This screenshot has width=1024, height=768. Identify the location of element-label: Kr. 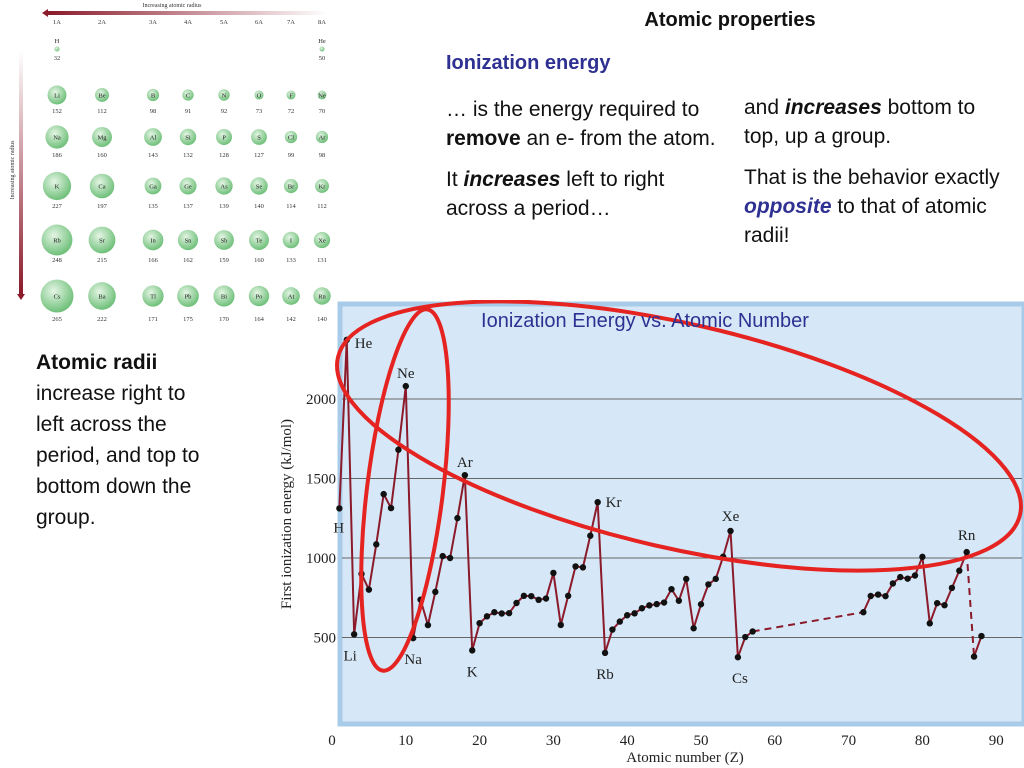
(614, 503).